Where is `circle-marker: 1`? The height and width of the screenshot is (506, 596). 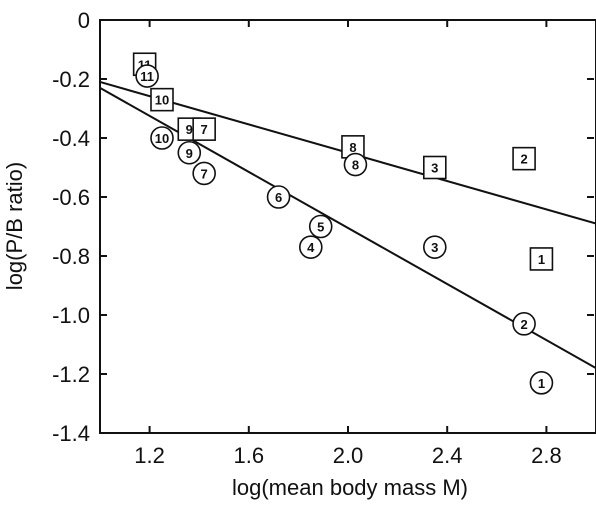
circle-marker: 1 is located at coordinates (541, 383).